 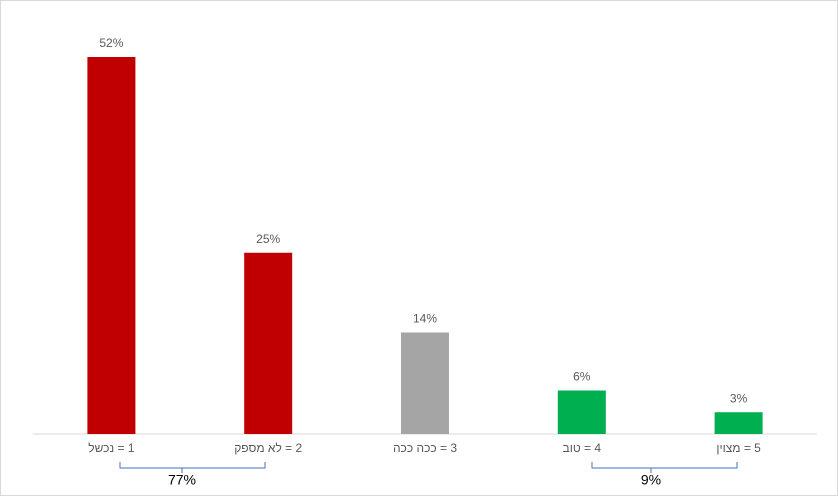 What do you see at coordinates (111, 43) in the screenshot?
I see `value-label: 52%` at bounding box center [111, 43].